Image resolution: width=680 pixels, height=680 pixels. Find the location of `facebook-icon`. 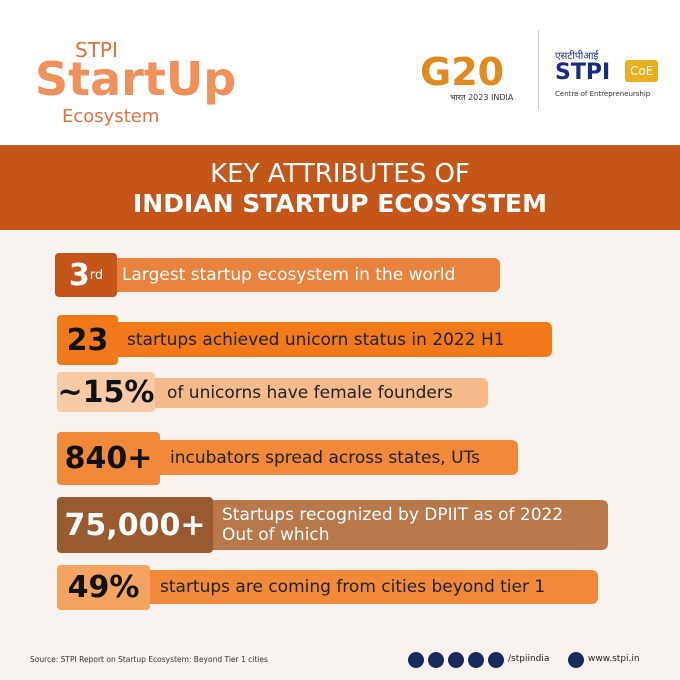

facebook-icon is located at coordinates (416, 660).